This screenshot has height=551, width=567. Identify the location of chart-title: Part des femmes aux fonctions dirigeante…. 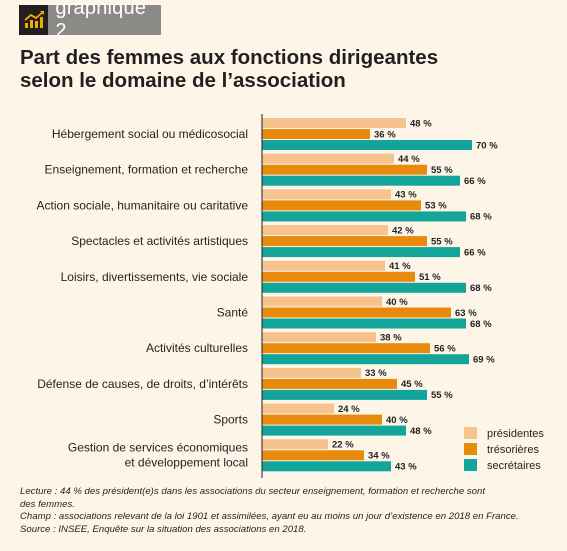
(270, 69).